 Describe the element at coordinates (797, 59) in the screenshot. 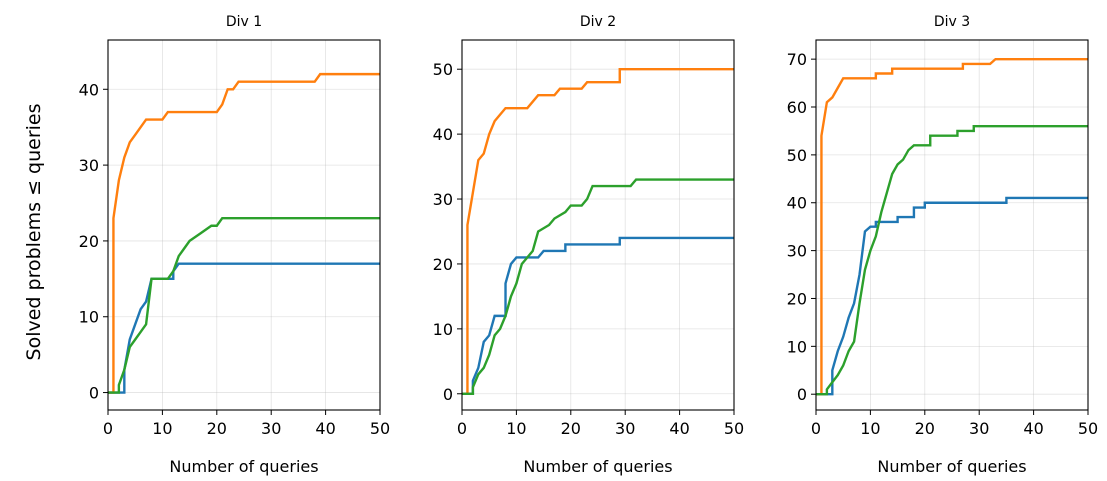

I see `y-tick-label: 70` at that location.